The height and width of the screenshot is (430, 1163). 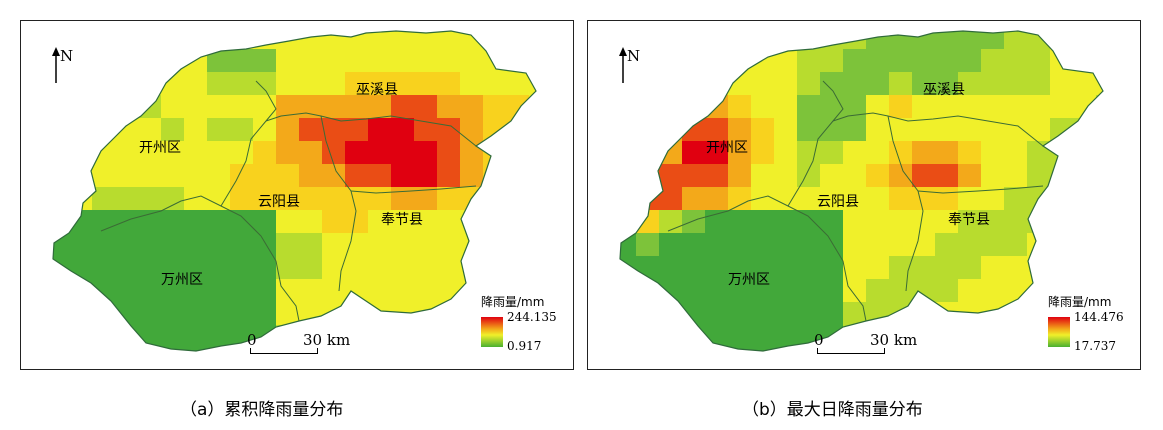 What do you see at coordinates (262, 410) in the screenshot?
I see `caption-a: （a）累积降雨量分布` at bounding box center [262, 410].